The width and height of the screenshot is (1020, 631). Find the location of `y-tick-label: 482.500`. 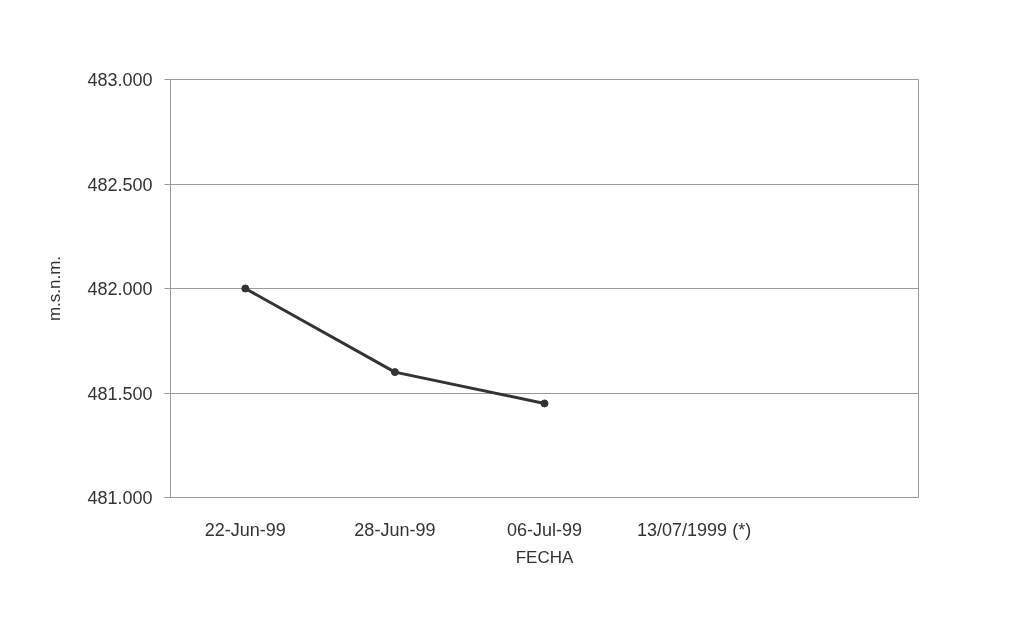

y-tick-label: 482.500 is located at coordinates (120, 184).